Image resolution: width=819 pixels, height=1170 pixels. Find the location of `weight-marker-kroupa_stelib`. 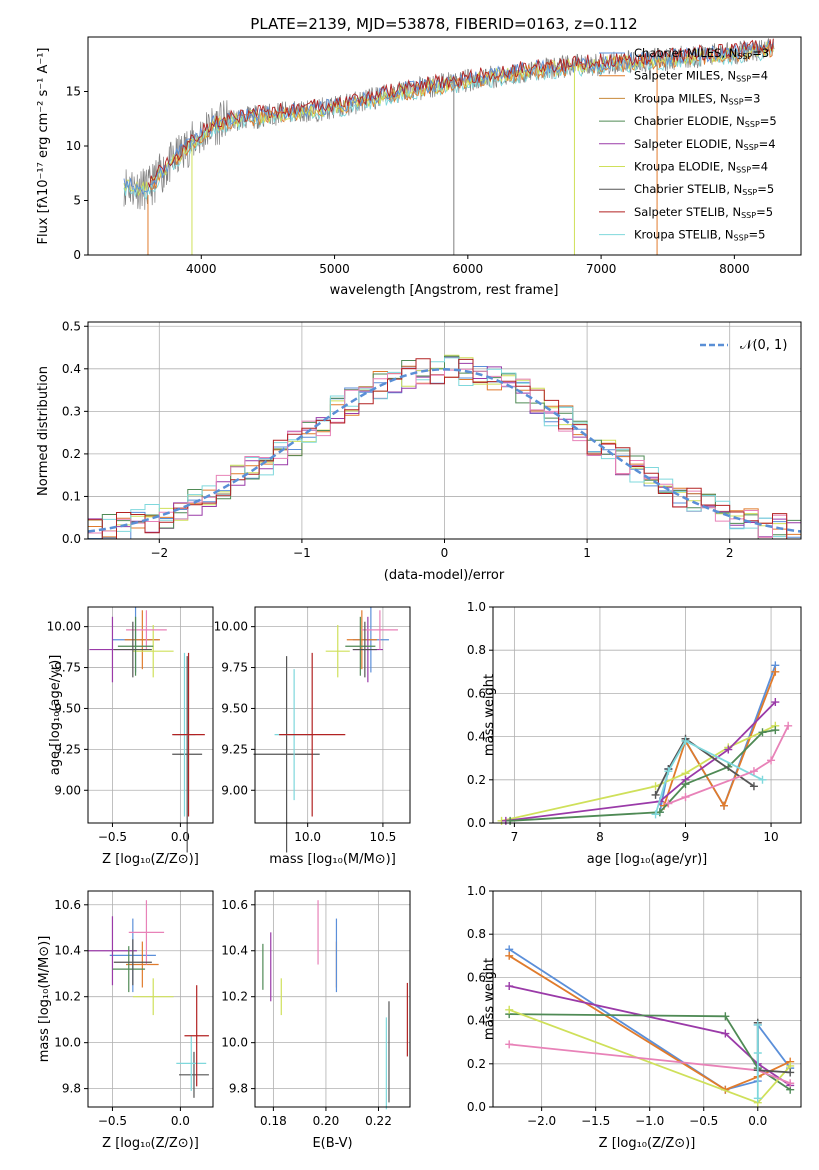

weight-marker-kroupa_stelib is located at coordinates (685, 740).